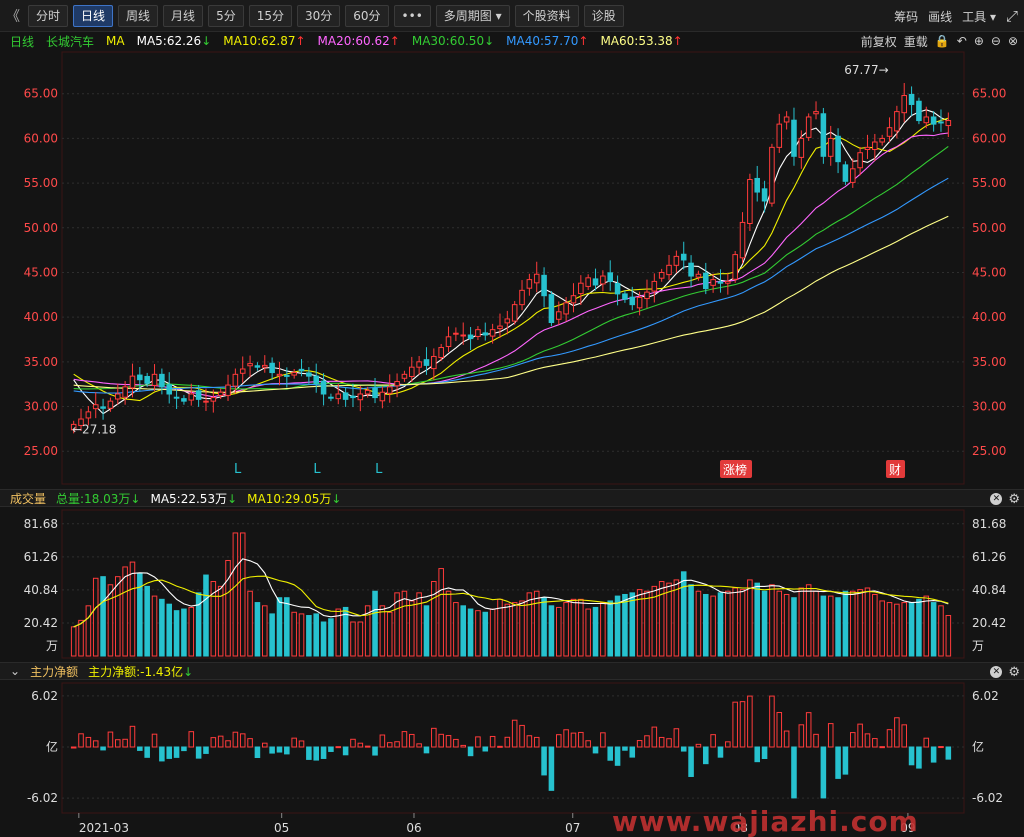  Describe the element at coordinates (907, 828) in the screenshot. I see `x-axis-label: 09` at that location.